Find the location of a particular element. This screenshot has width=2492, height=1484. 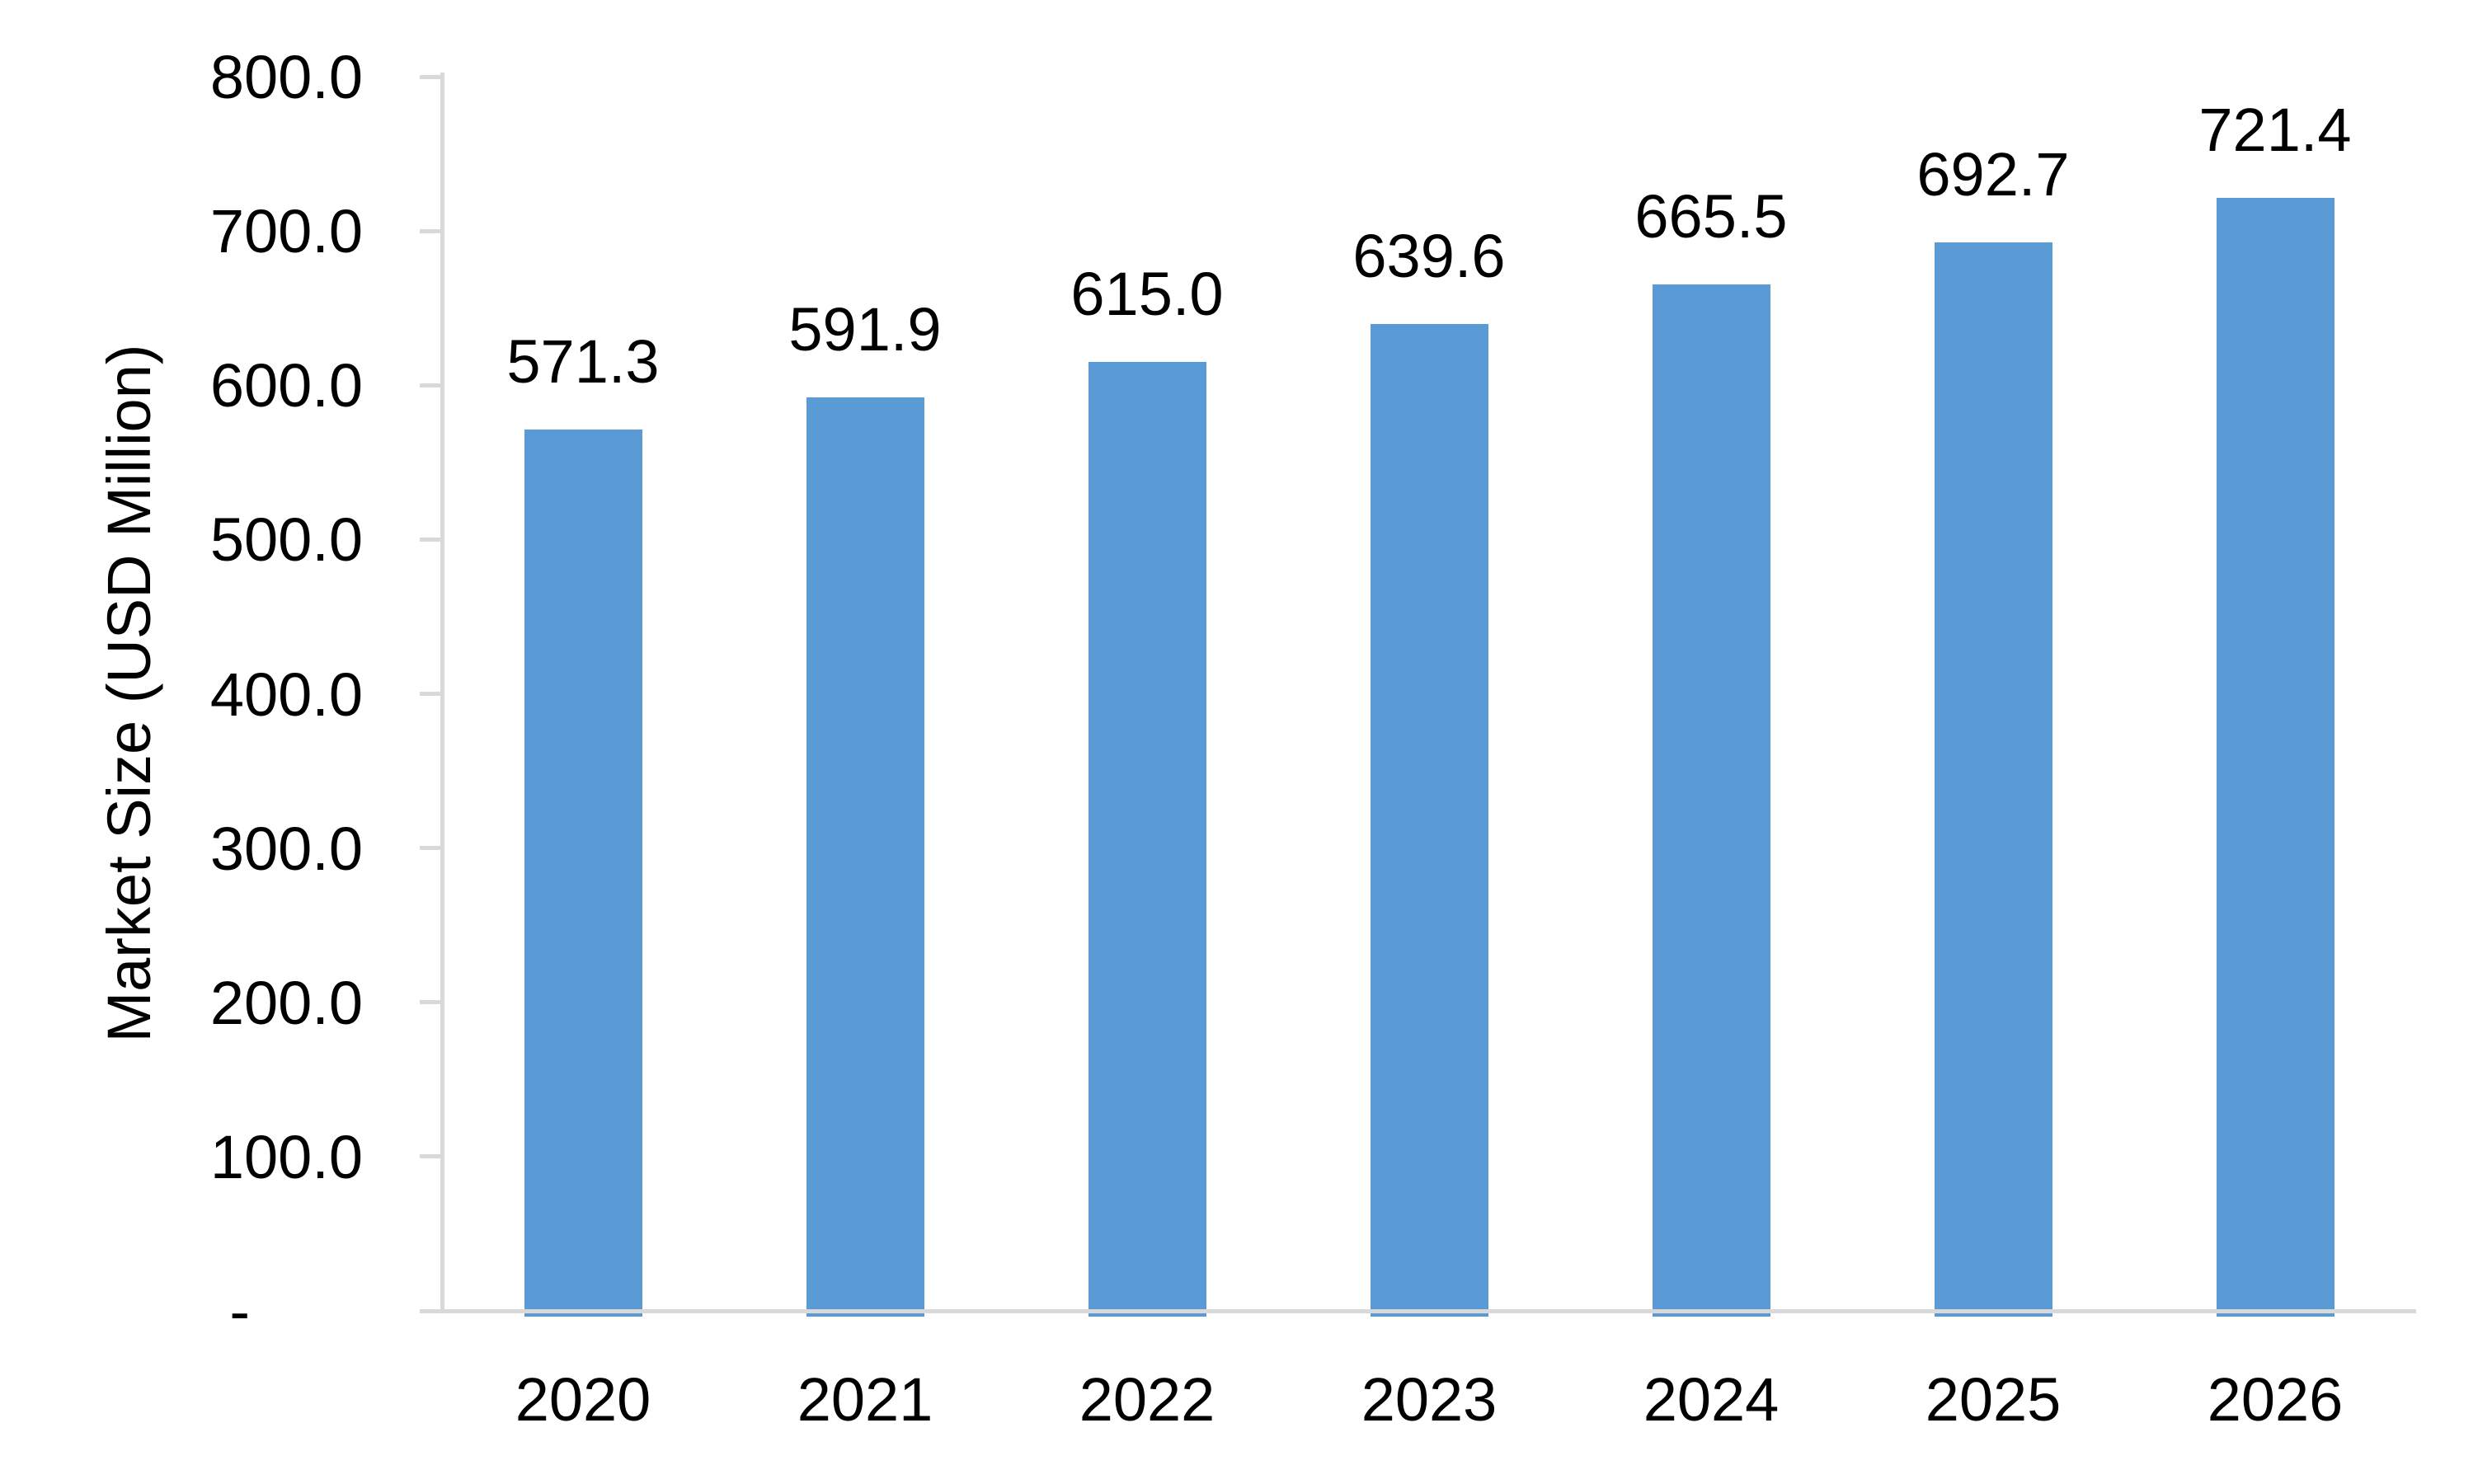

y-axis-tick-label: - is located at coordinates (239, 1311).